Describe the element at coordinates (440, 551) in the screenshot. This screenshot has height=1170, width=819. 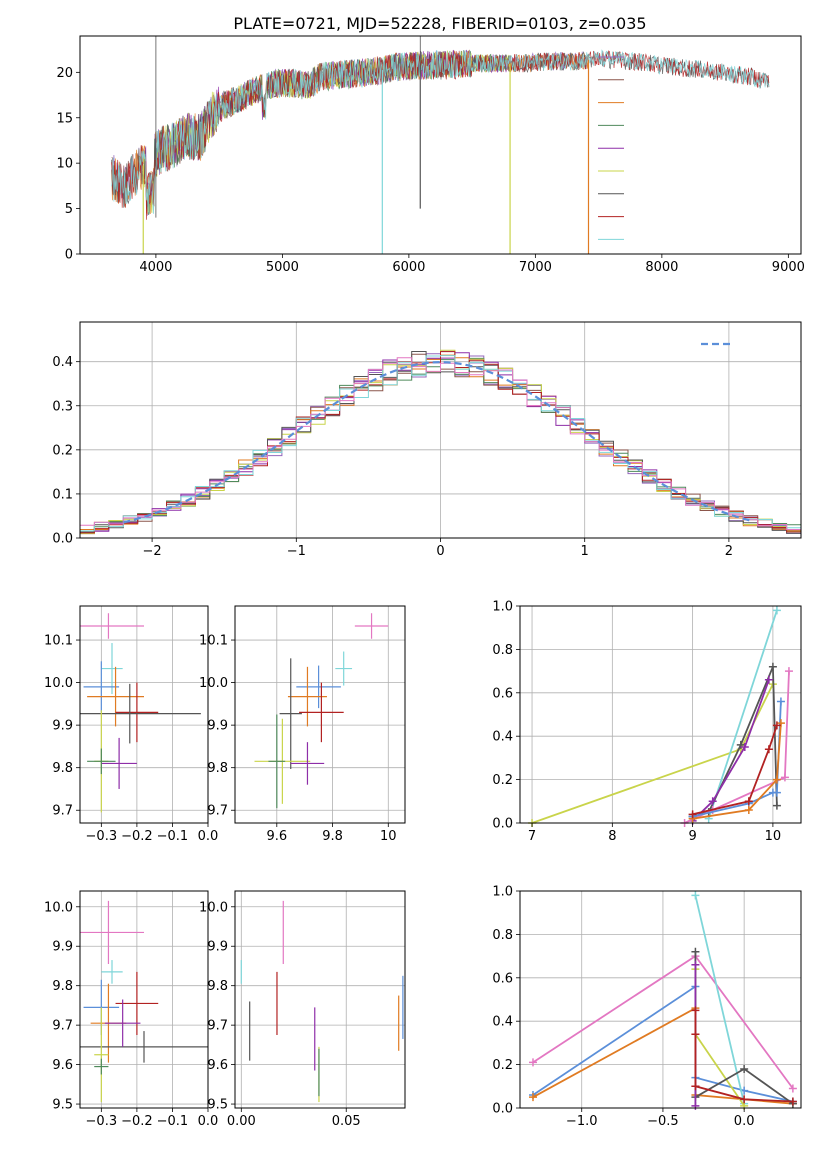
I see `x-tick-label: 0` at that location.